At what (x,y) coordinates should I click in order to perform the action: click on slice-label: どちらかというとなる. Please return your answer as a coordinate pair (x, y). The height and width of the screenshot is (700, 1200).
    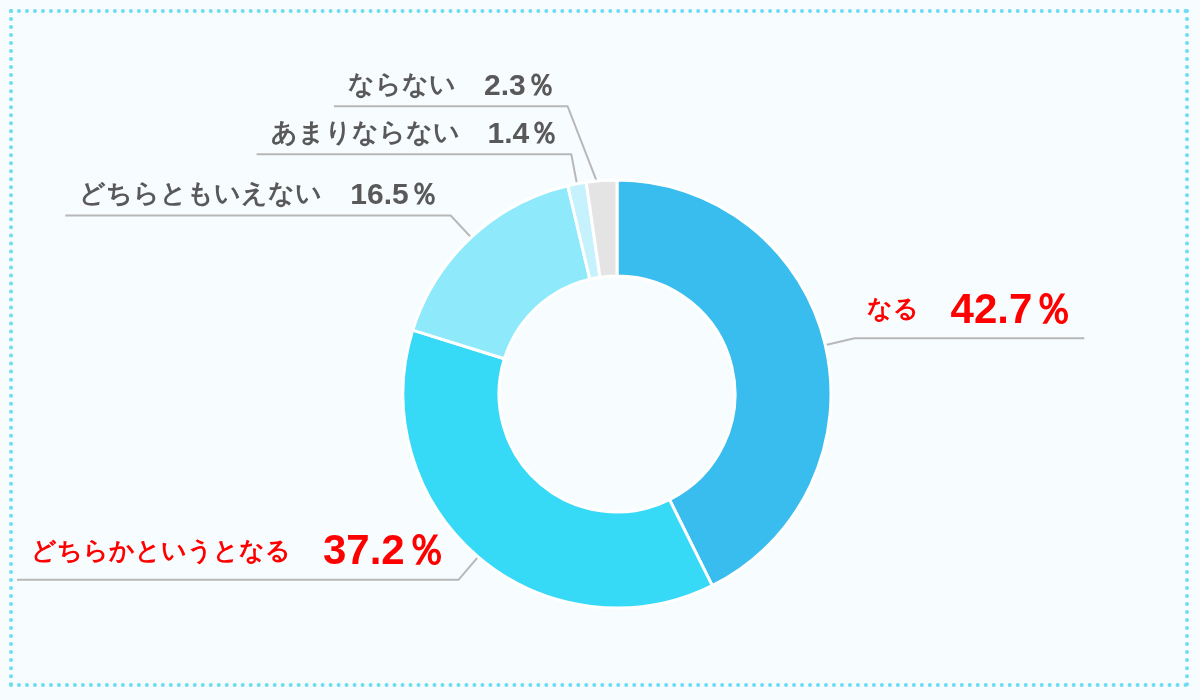
    Looking at the image, I should click on (160, 550).